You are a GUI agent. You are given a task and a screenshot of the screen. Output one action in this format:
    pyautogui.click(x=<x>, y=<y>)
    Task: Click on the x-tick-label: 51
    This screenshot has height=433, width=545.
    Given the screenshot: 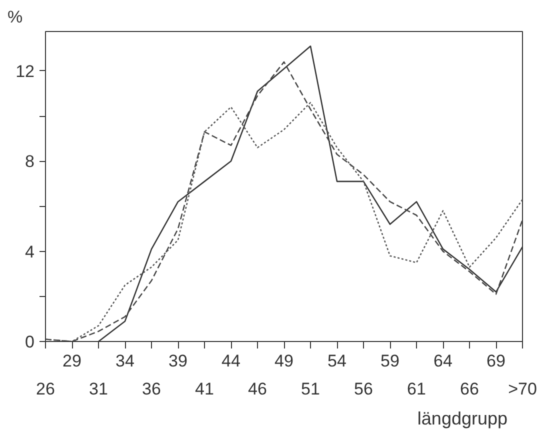 What is the action you would take?
    pyautogui.click(x=310, y=389)
    